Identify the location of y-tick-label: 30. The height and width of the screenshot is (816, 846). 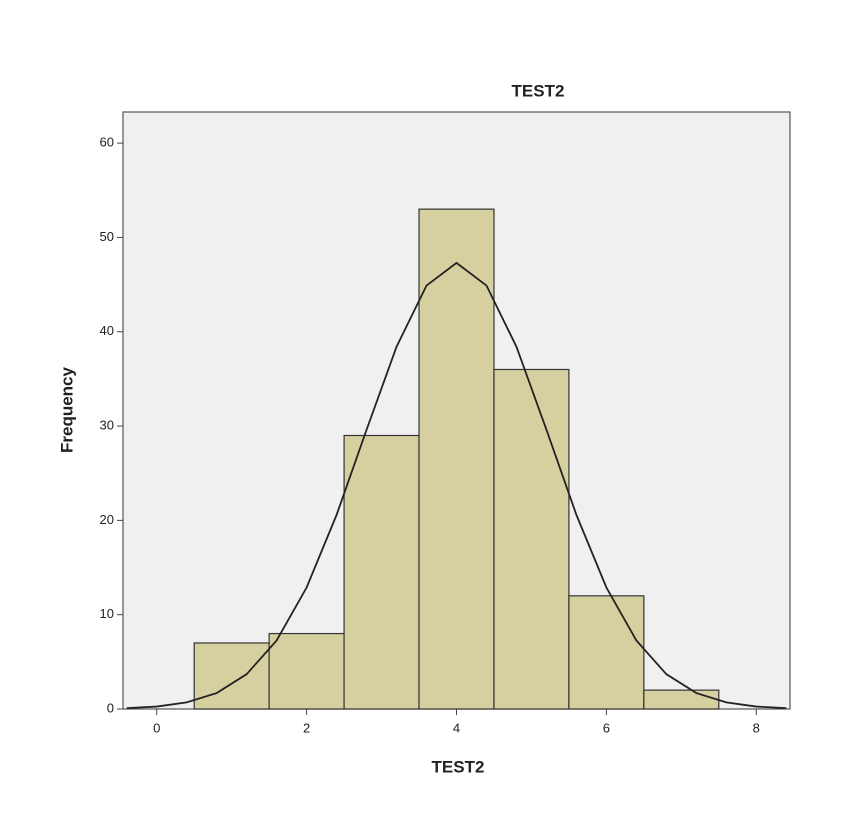
(107, 424).